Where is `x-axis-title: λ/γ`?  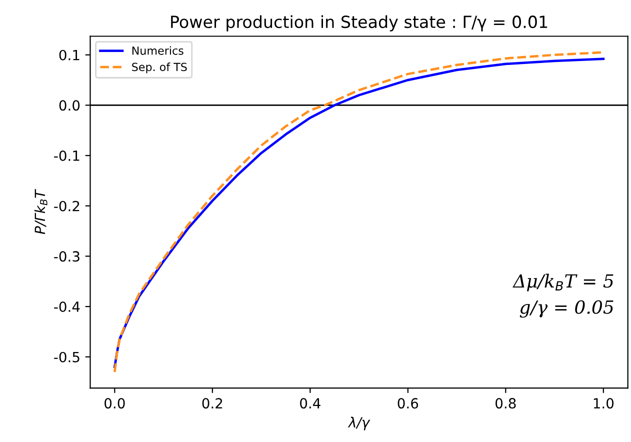 x-axis-title: λ/γ is located at coordinates (359, 423).